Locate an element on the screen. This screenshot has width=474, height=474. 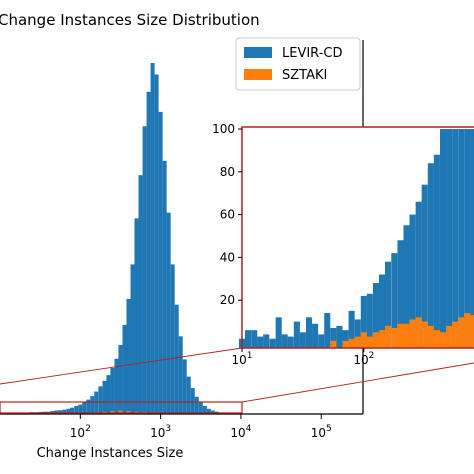
zoom-region-box is located at coordinates (121, 407).